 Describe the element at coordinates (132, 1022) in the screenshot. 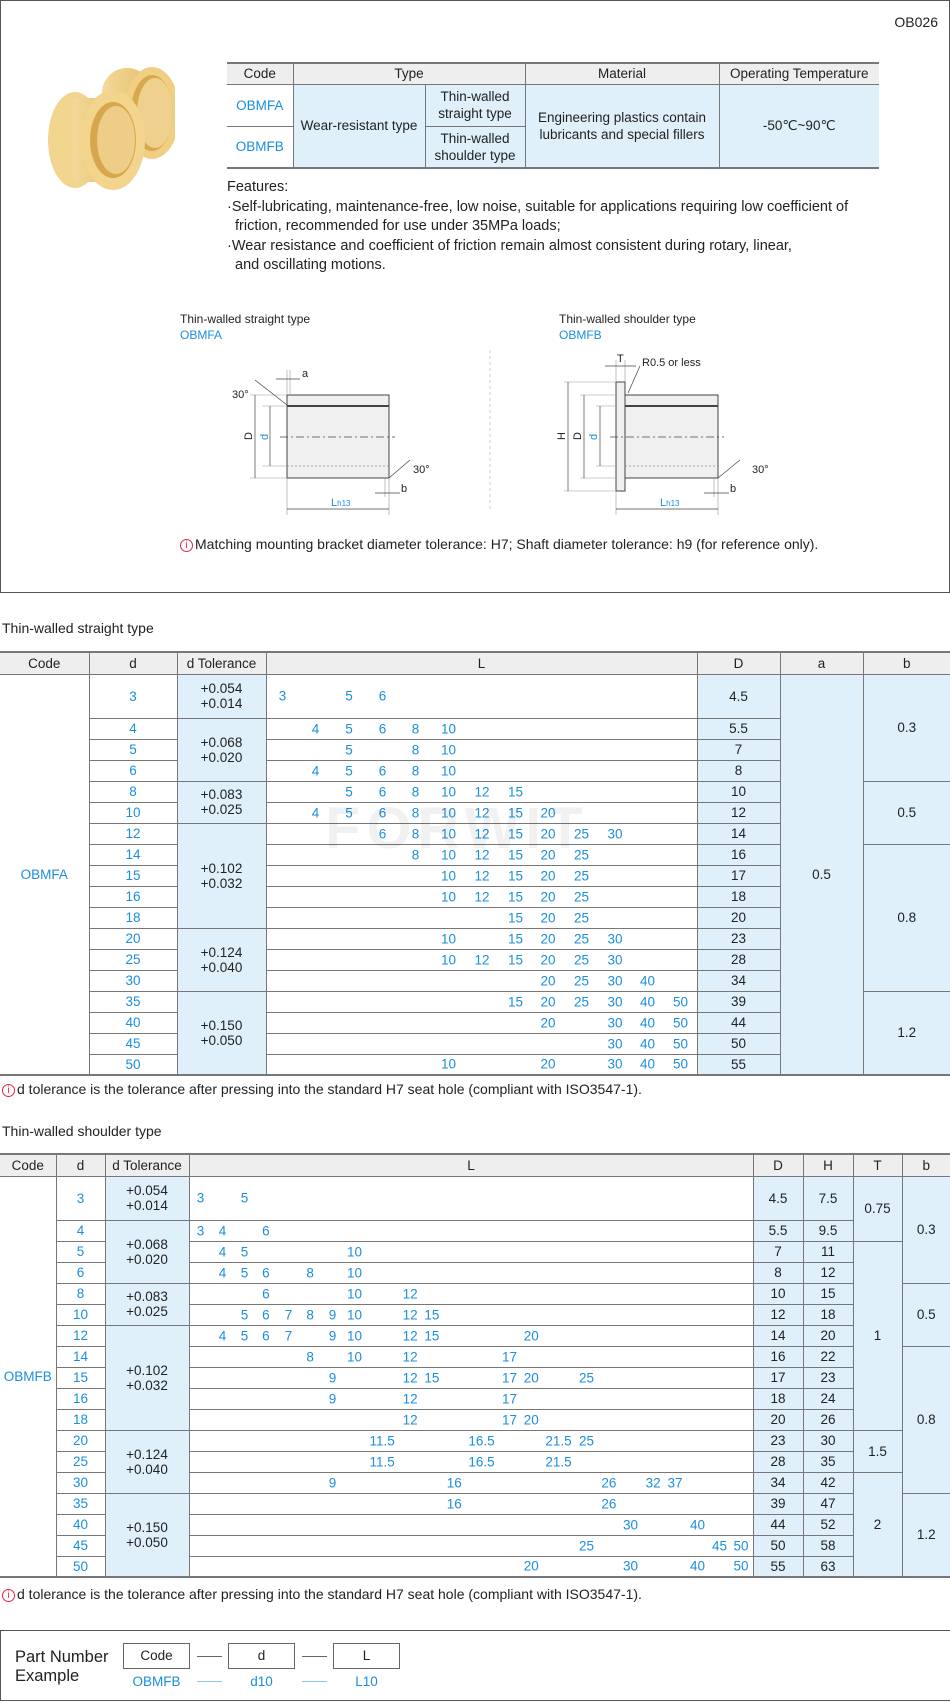

I see `d-cell: 40` at that location.